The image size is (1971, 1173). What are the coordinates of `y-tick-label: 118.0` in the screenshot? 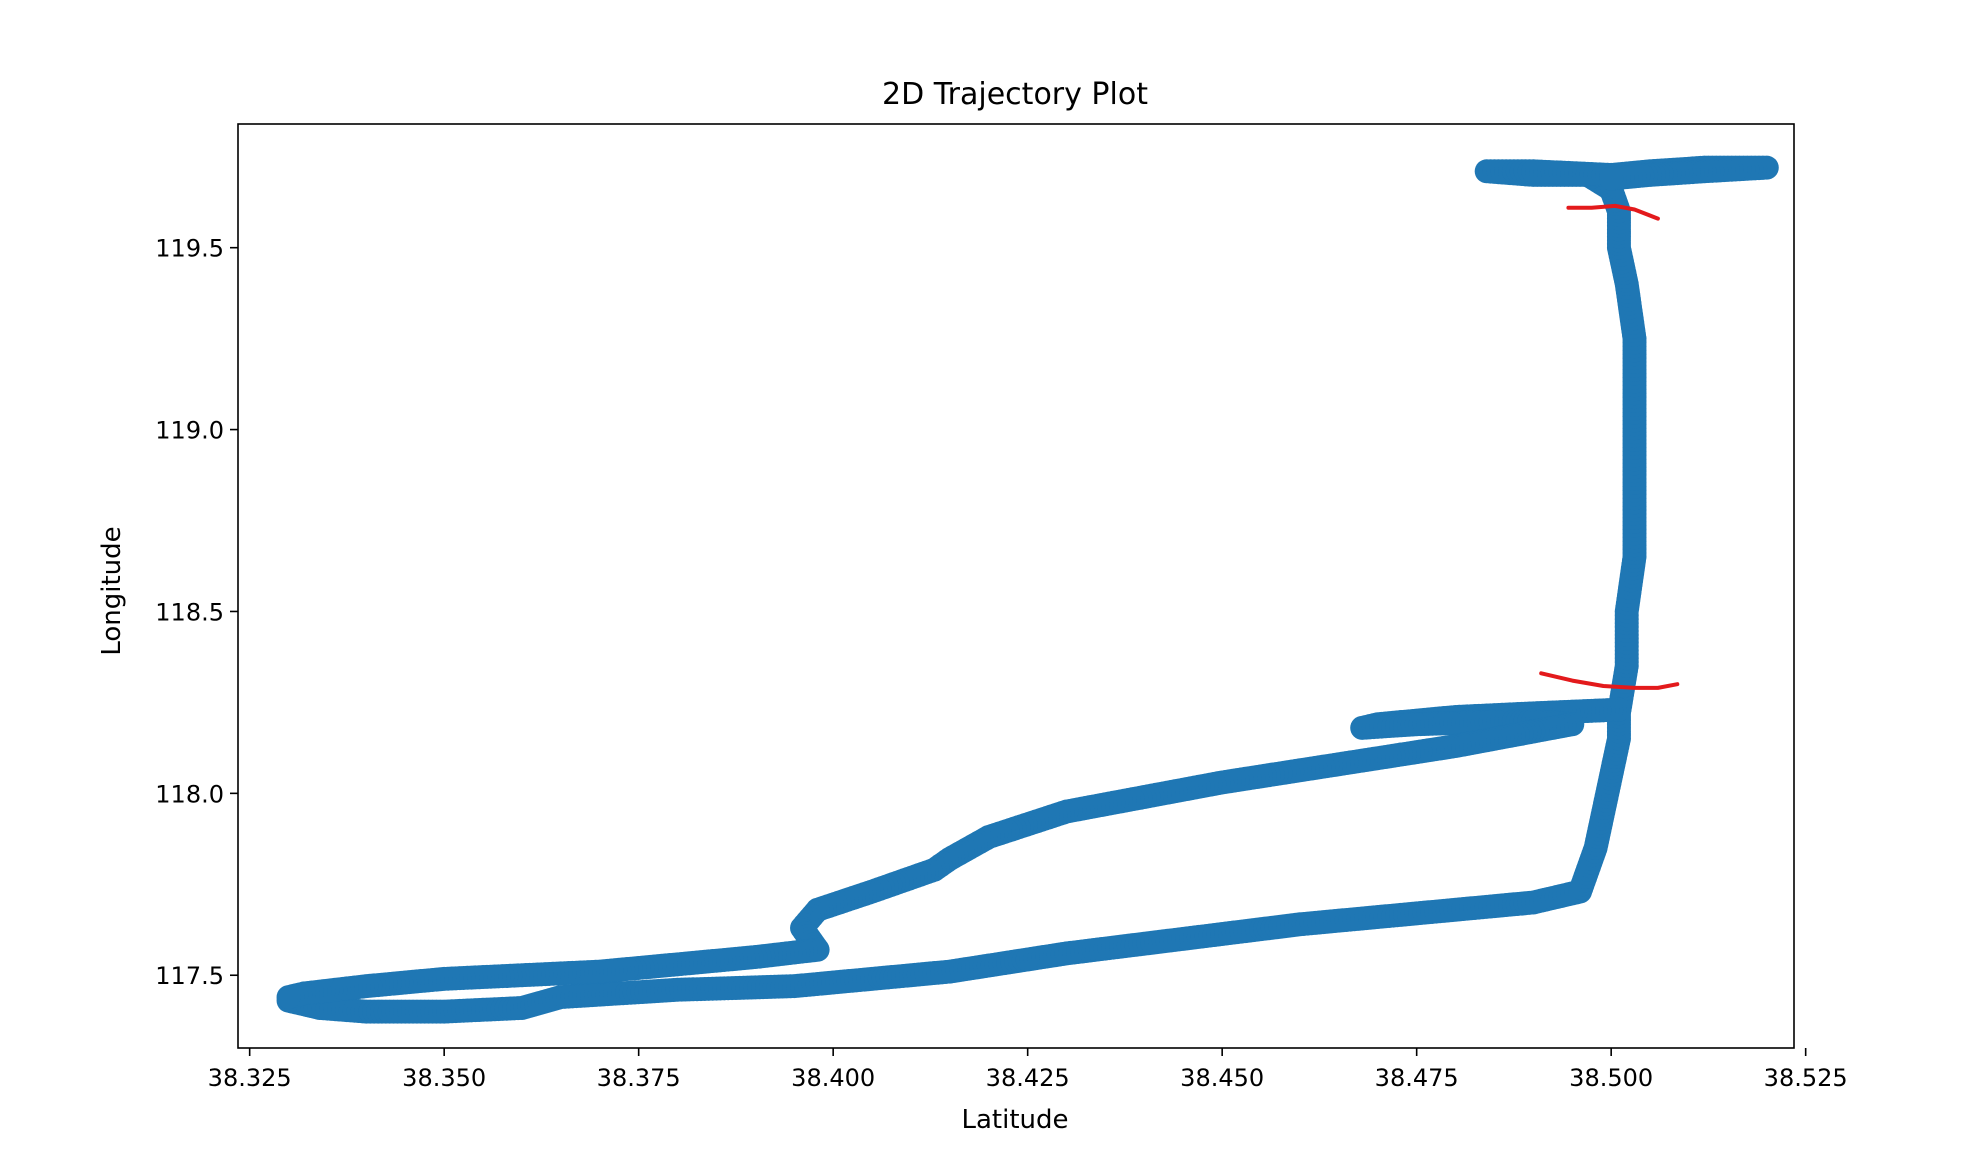 It's located at (189, 794).